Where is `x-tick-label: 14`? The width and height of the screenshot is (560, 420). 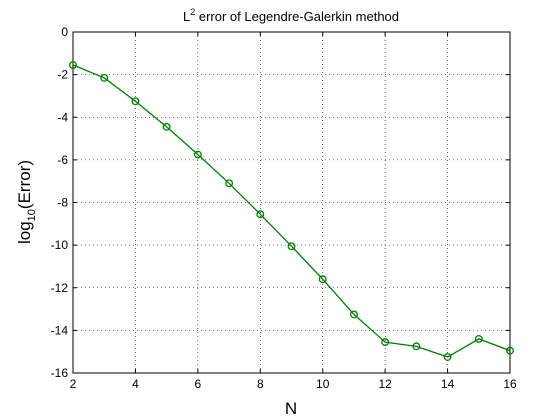
x-tick-label: 14 is located at coordinates (448, 384).